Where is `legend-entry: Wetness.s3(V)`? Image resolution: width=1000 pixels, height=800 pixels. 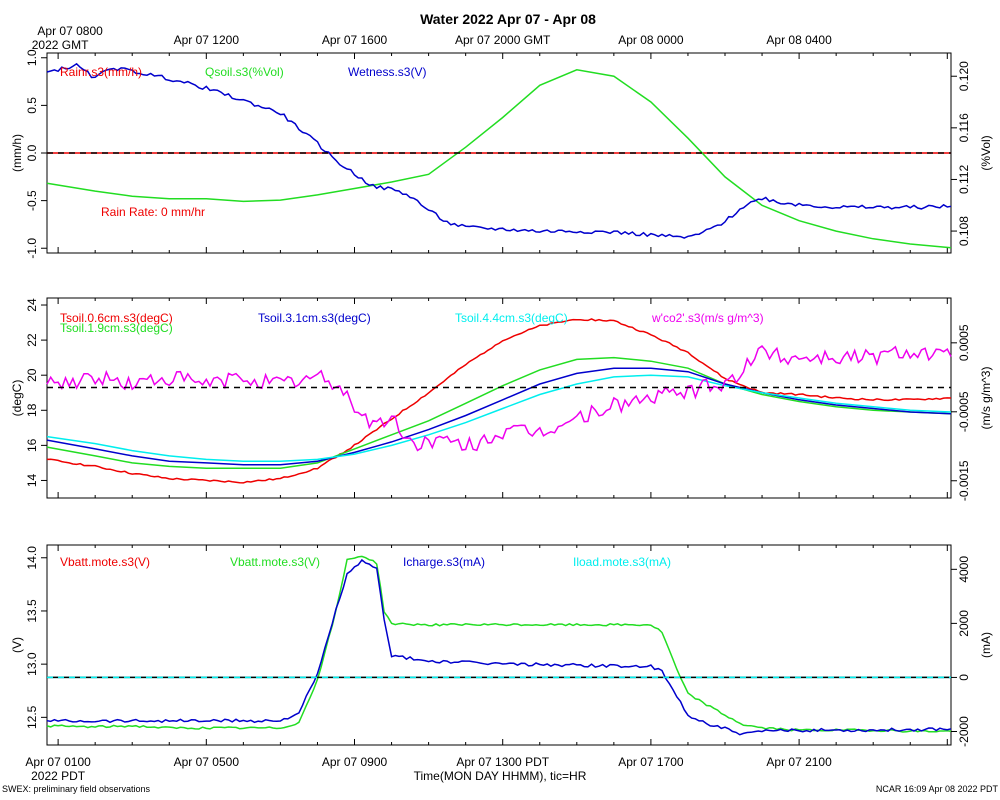
legend-entry: Wetness.s3(V) is located at coordinates (387, 72).